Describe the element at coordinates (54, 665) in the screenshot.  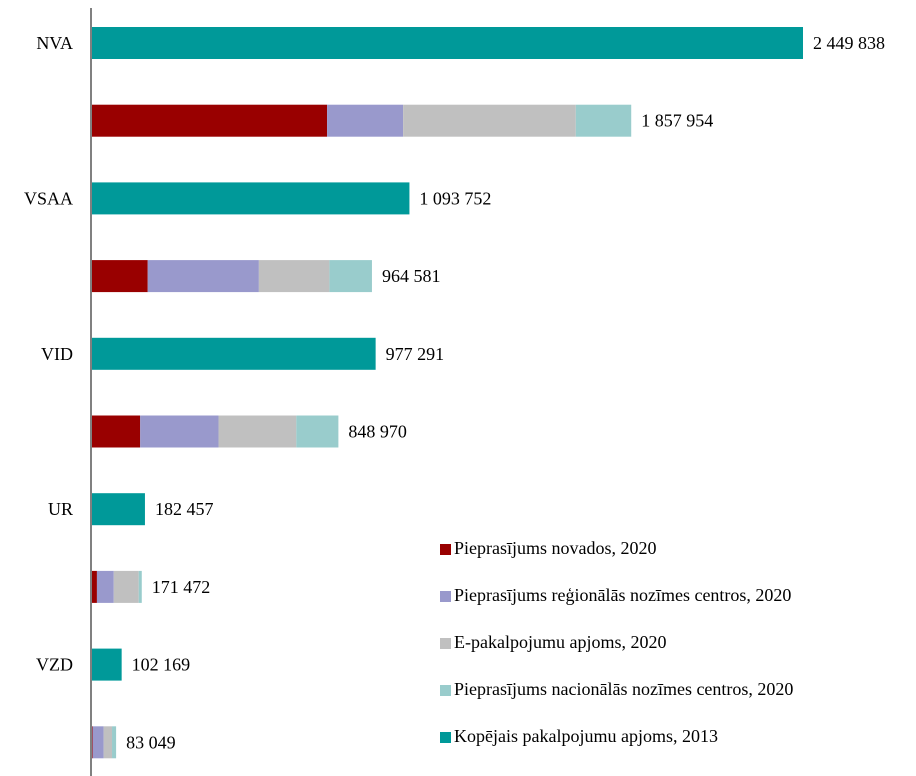
I see `category-label: VZD` at that location.